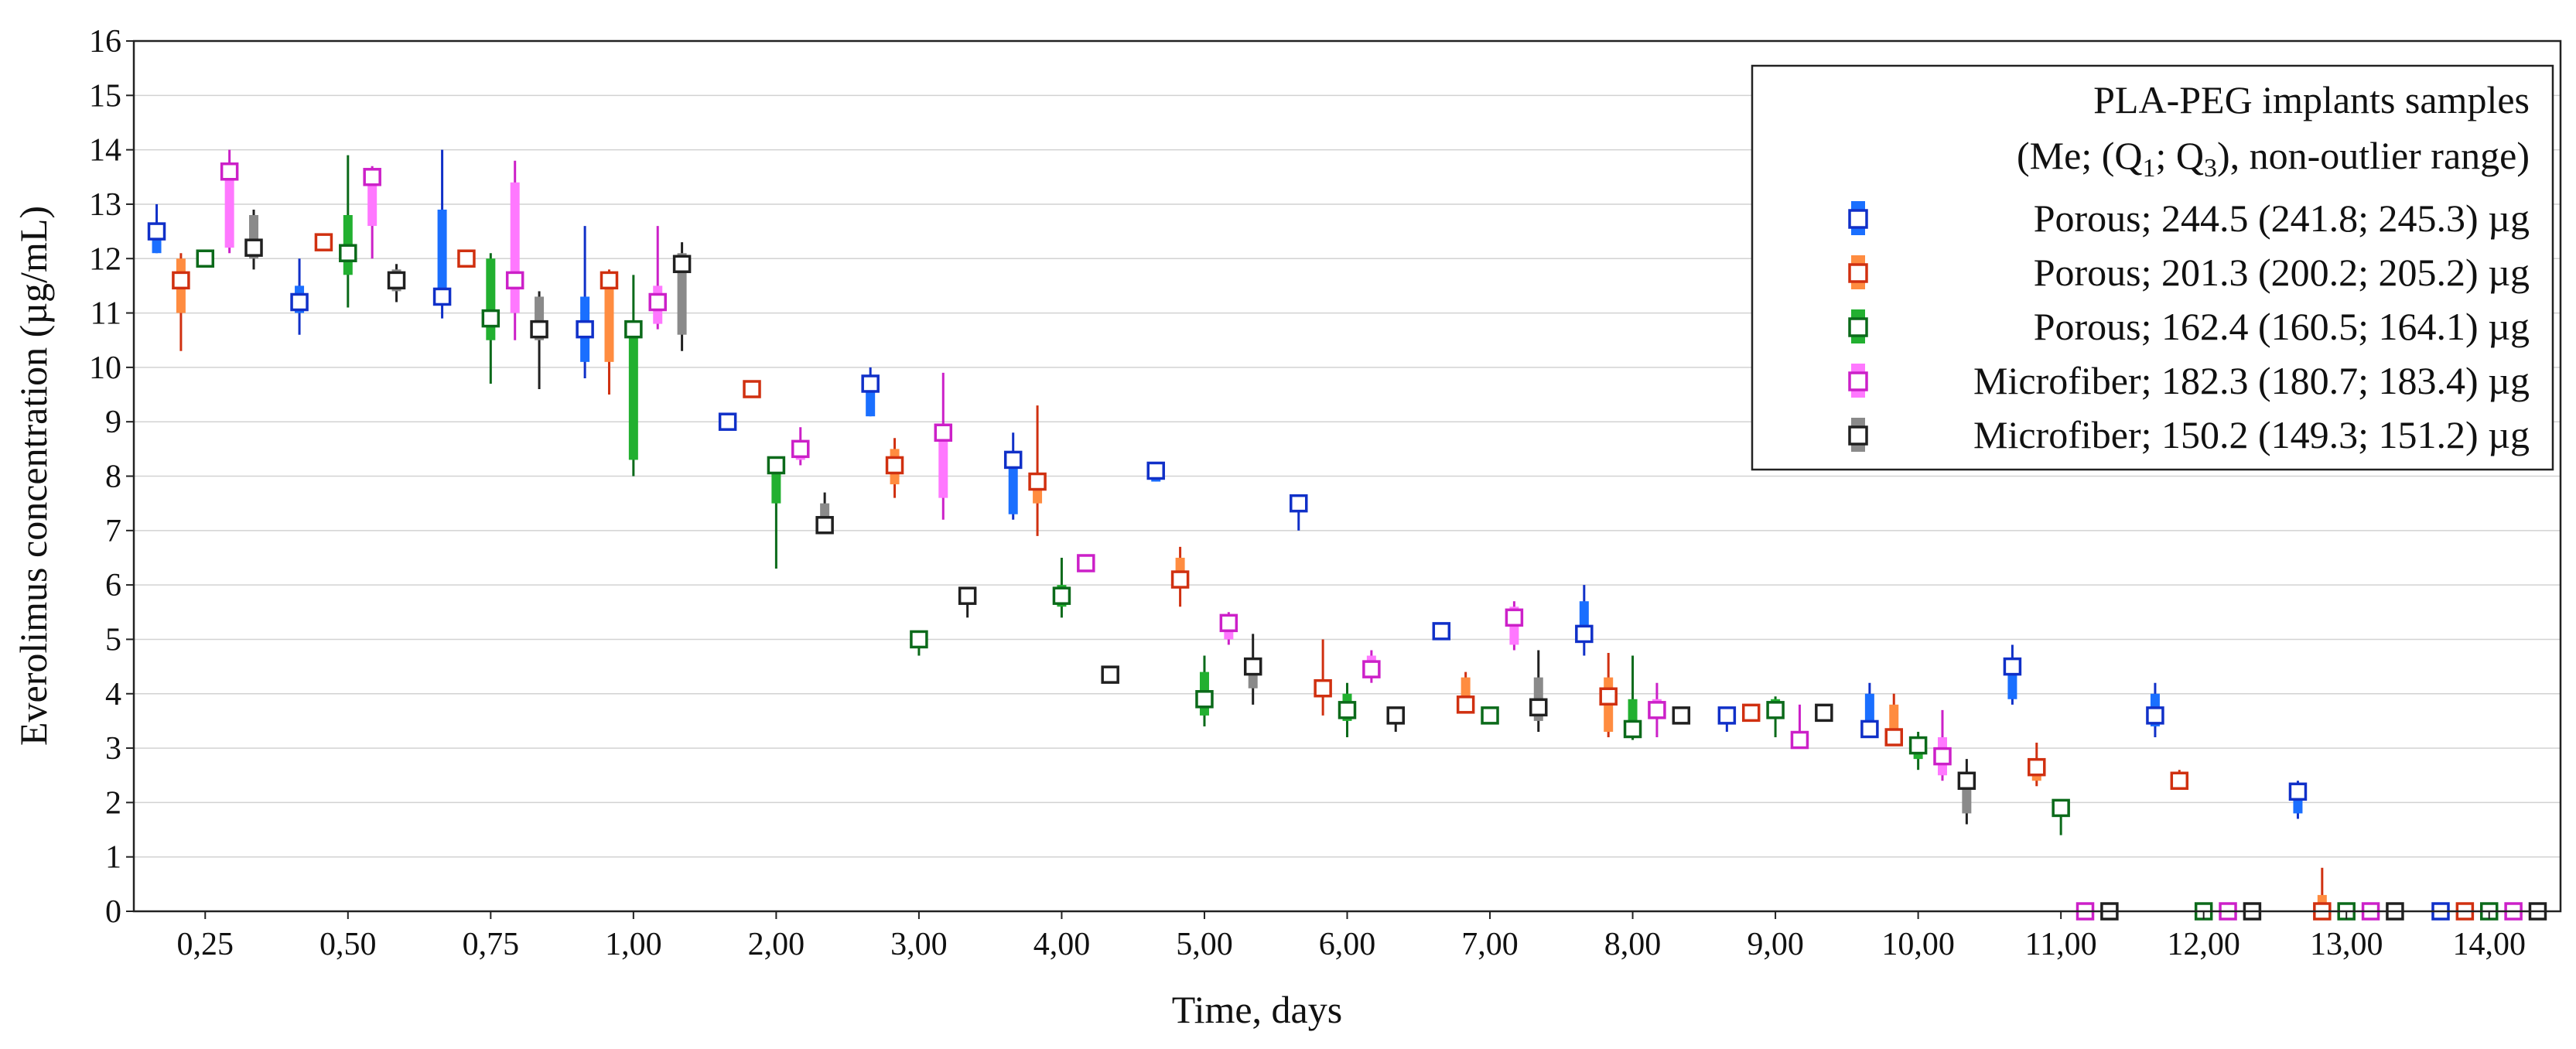  What do you see at coordinates (105, 259) in the screenshot?
I see `y-tick-label: 12` at bounding box center [105, 259].